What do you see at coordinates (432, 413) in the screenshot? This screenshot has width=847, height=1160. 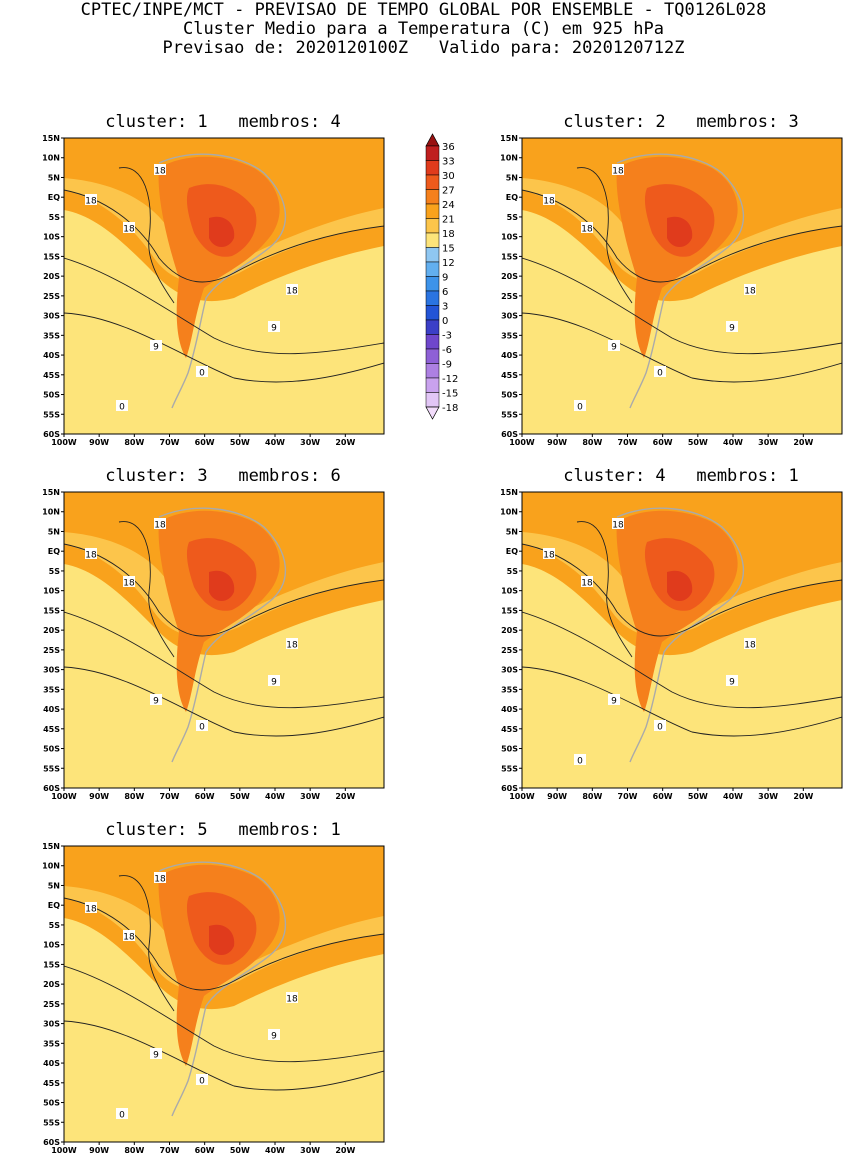 I see `colorbar-arrow-bottom` at bounding box center [432, 413].